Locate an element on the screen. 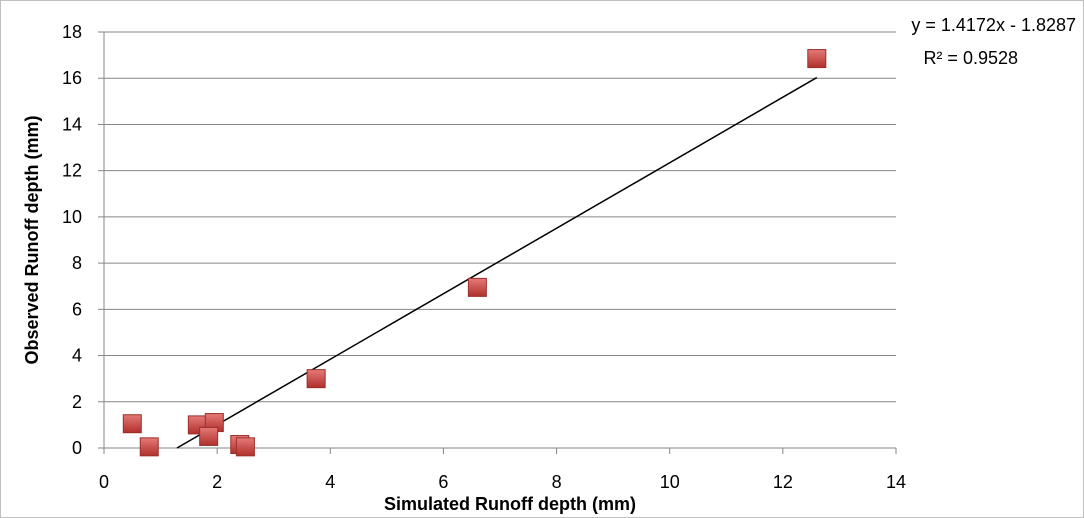  y-axis-title: Observed Runoff depth (mm) is located at coordinates (32, 239).